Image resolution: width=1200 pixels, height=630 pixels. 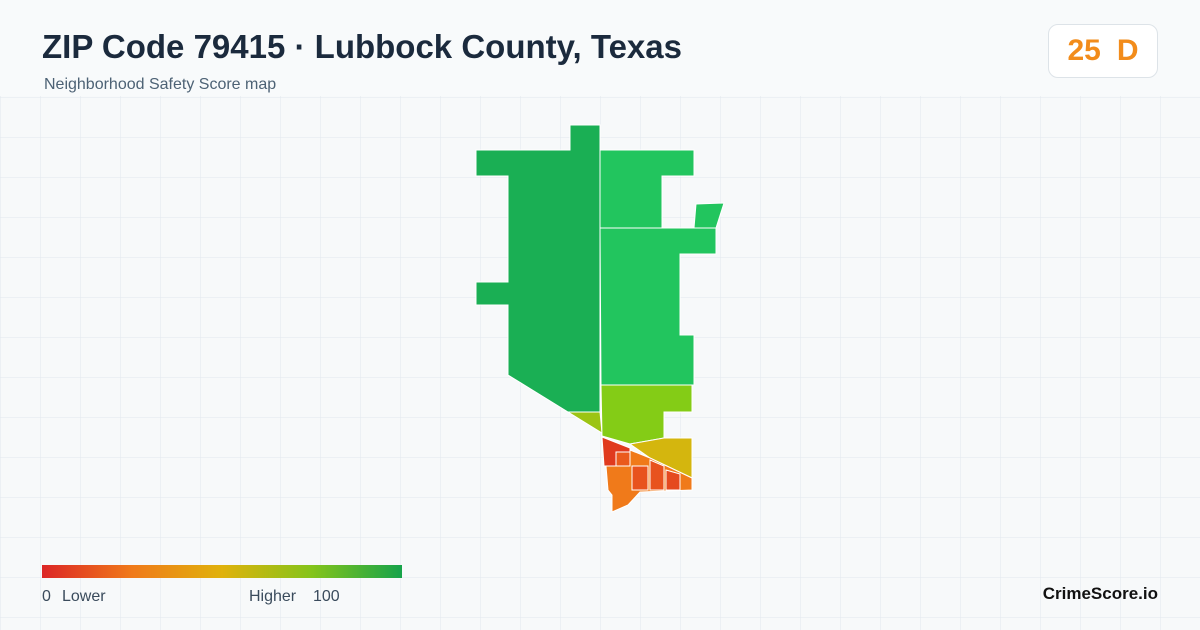 What do you see at coordinates (1103, 51) in the screenshot?
I see `score-badge: 25 D` at bounding box center [1103, 51].